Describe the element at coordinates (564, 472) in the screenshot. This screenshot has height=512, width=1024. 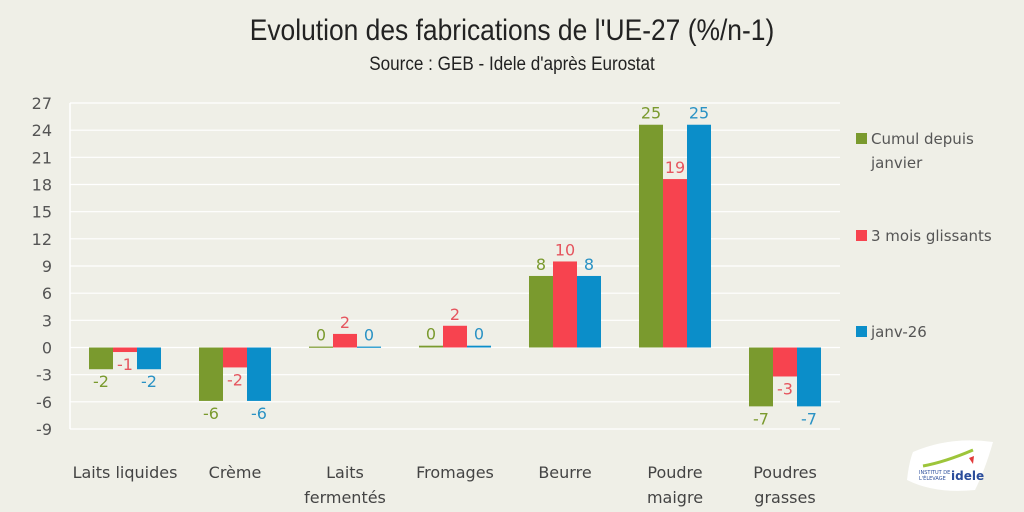
I see `x-tick-label: Beurre` at that location.